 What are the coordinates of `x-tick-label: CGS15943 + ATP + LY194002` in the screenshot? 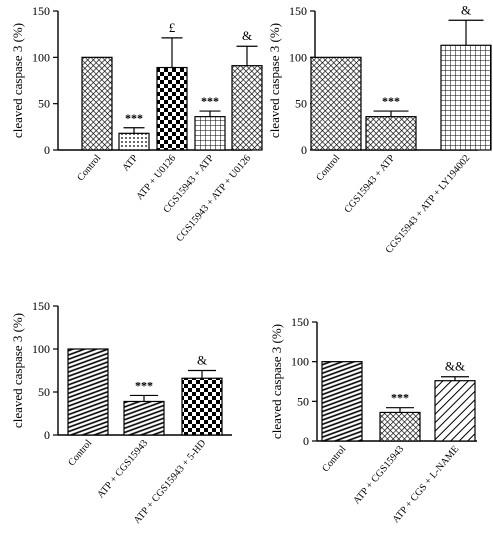 It's located at (428, 204).